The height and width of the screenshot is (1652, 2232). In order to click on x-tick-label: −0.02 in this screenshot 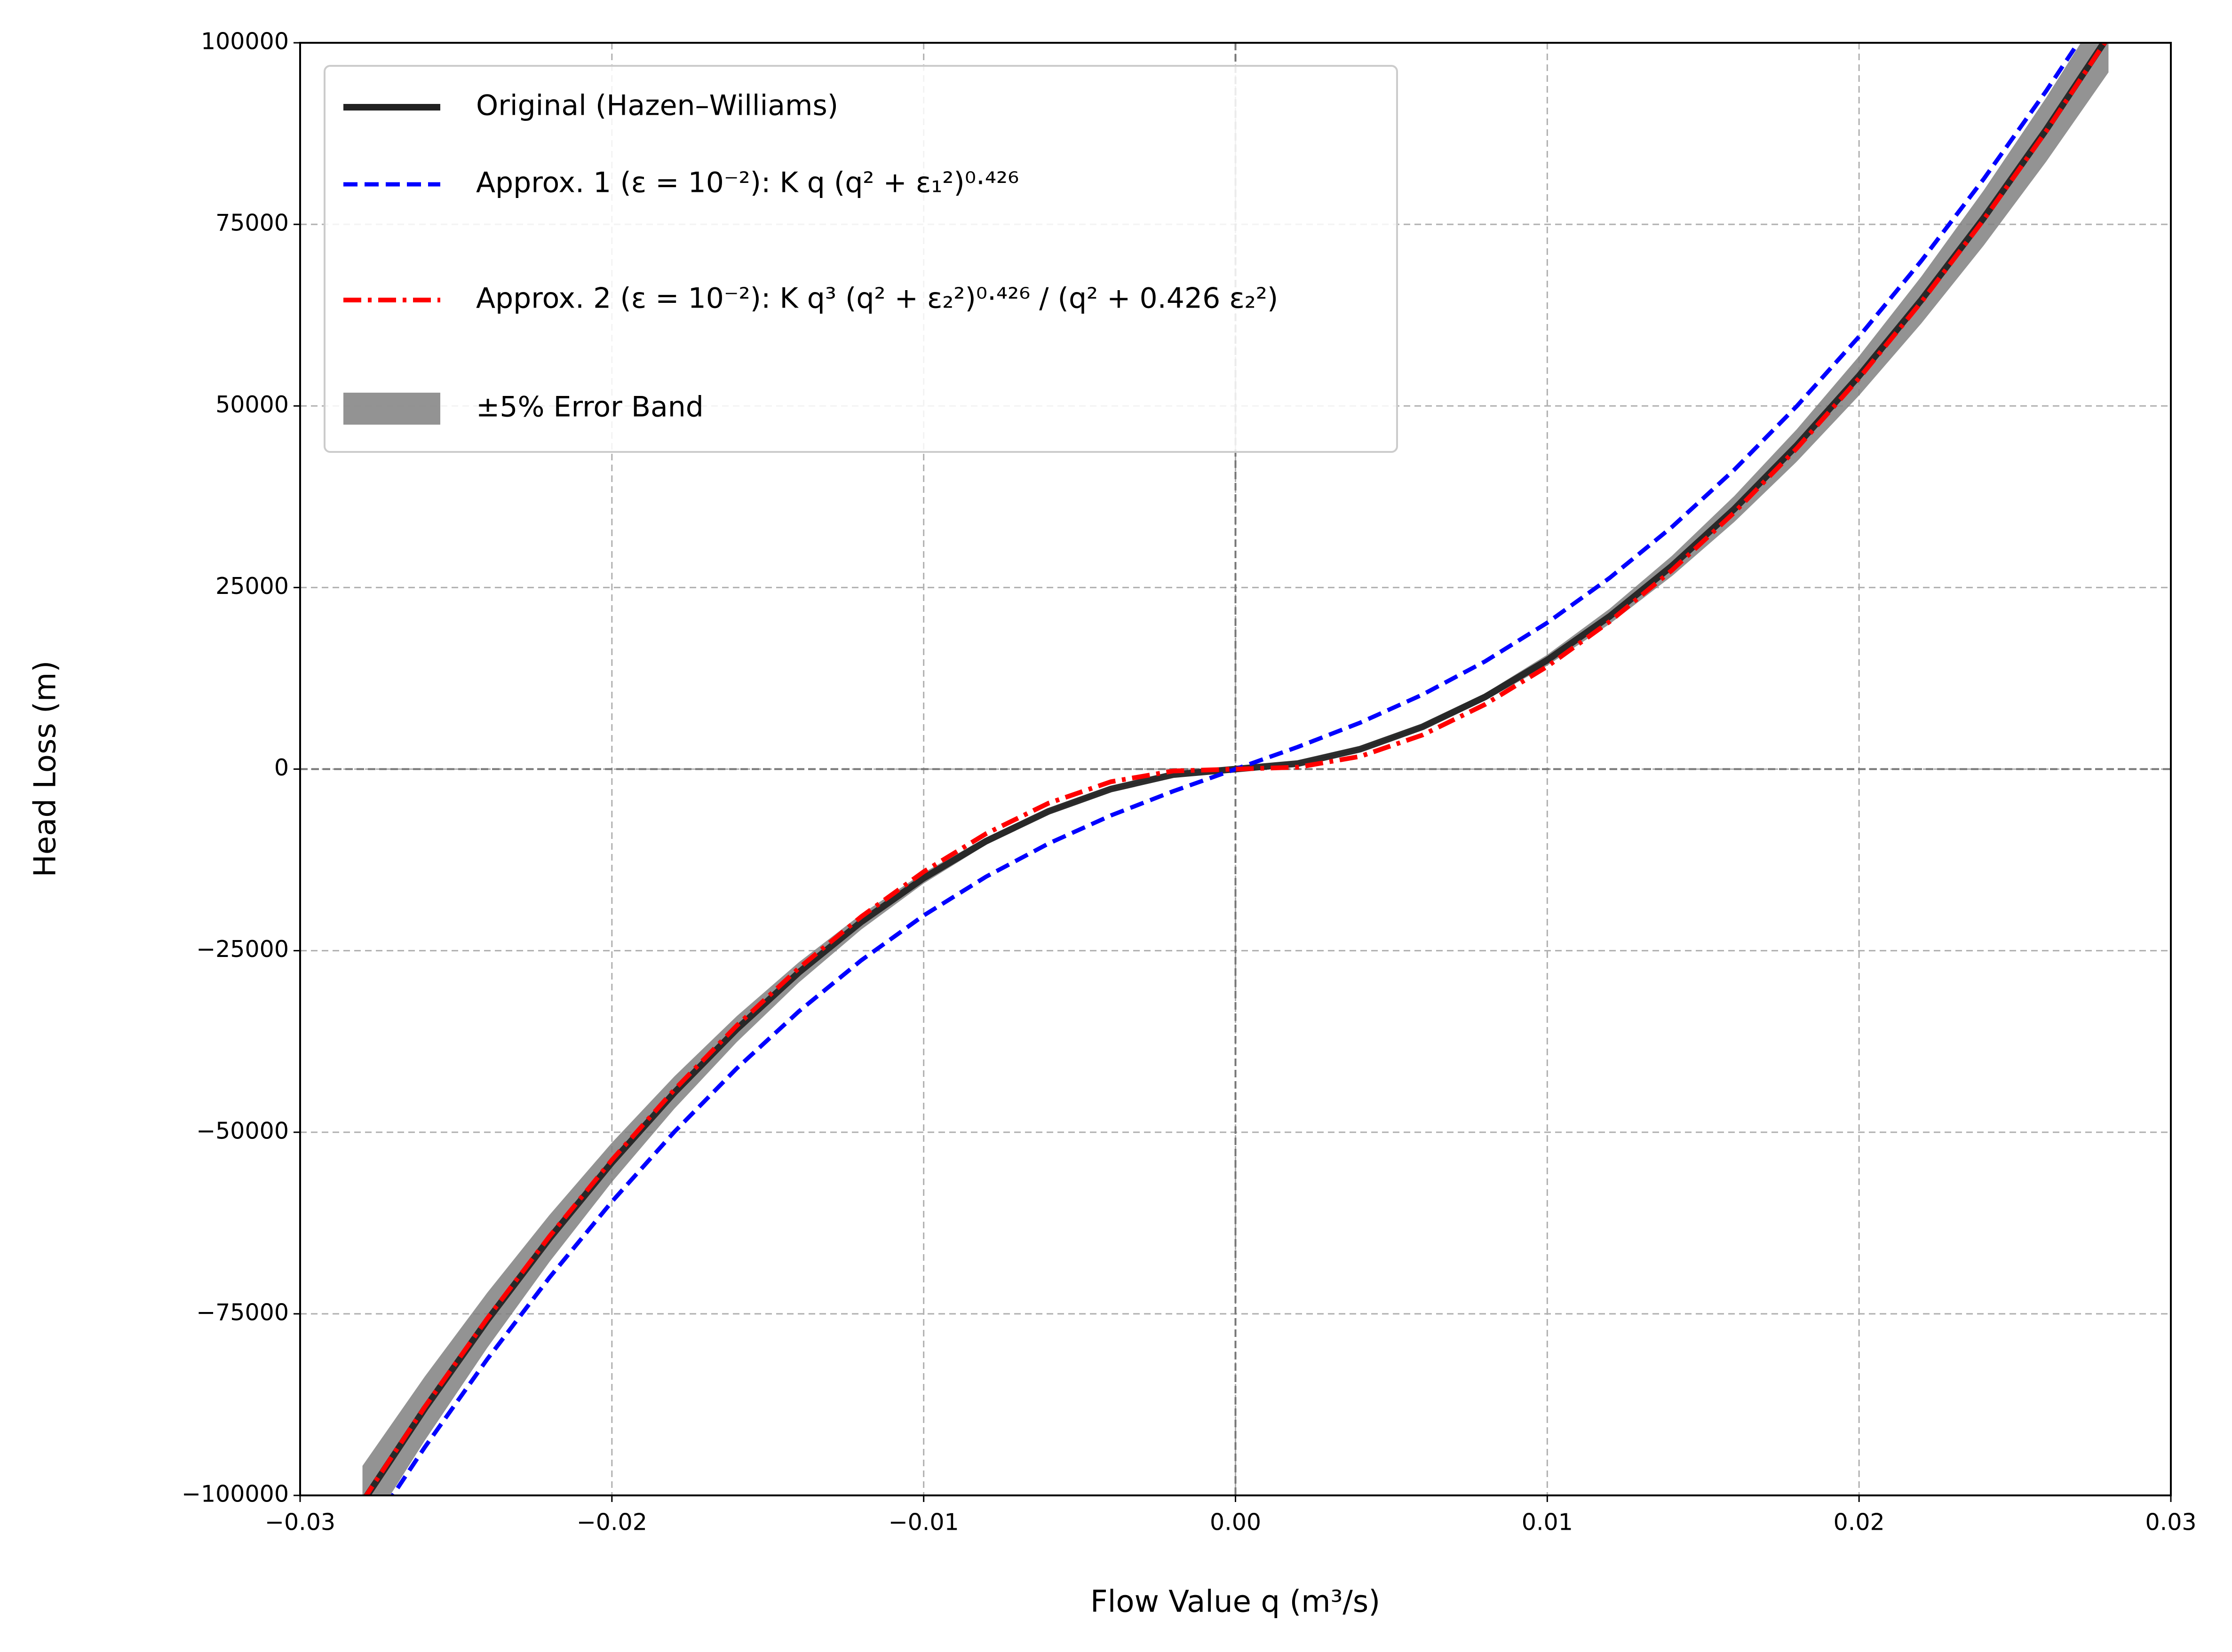, I will do `click(612, 1522)`.